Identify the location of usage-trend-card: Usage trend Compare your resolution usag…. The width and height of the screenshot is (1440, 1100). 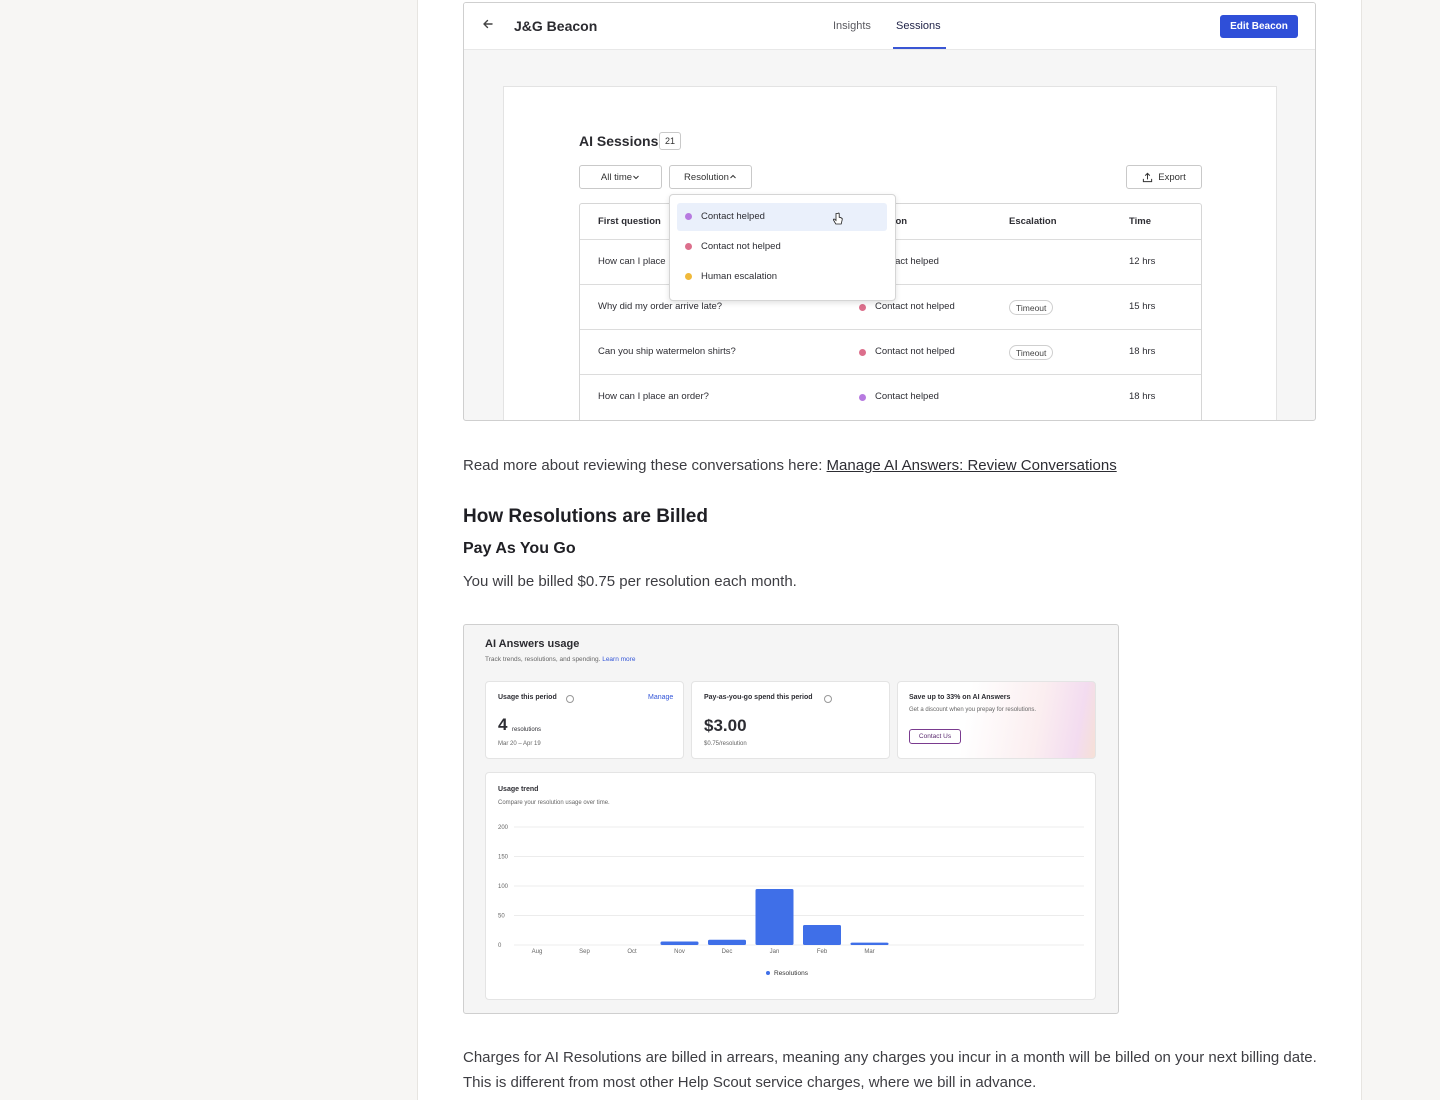
(790, 886).